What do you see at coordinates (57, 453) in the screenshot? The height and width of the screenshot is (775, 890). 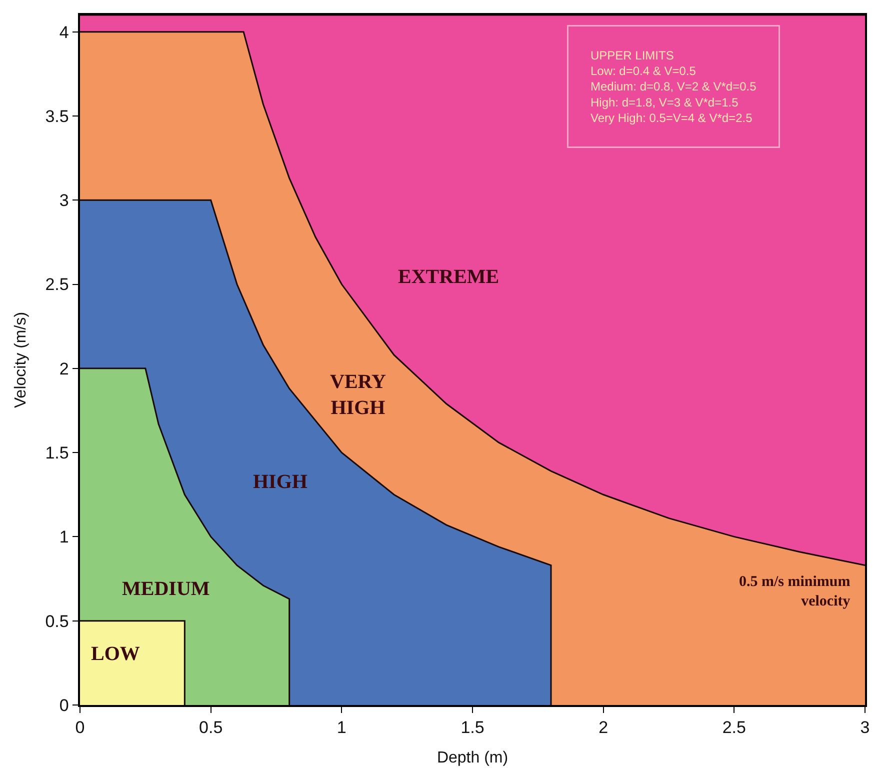 I see `y-tick-label: 1.5` at bounding box center [57, 453].